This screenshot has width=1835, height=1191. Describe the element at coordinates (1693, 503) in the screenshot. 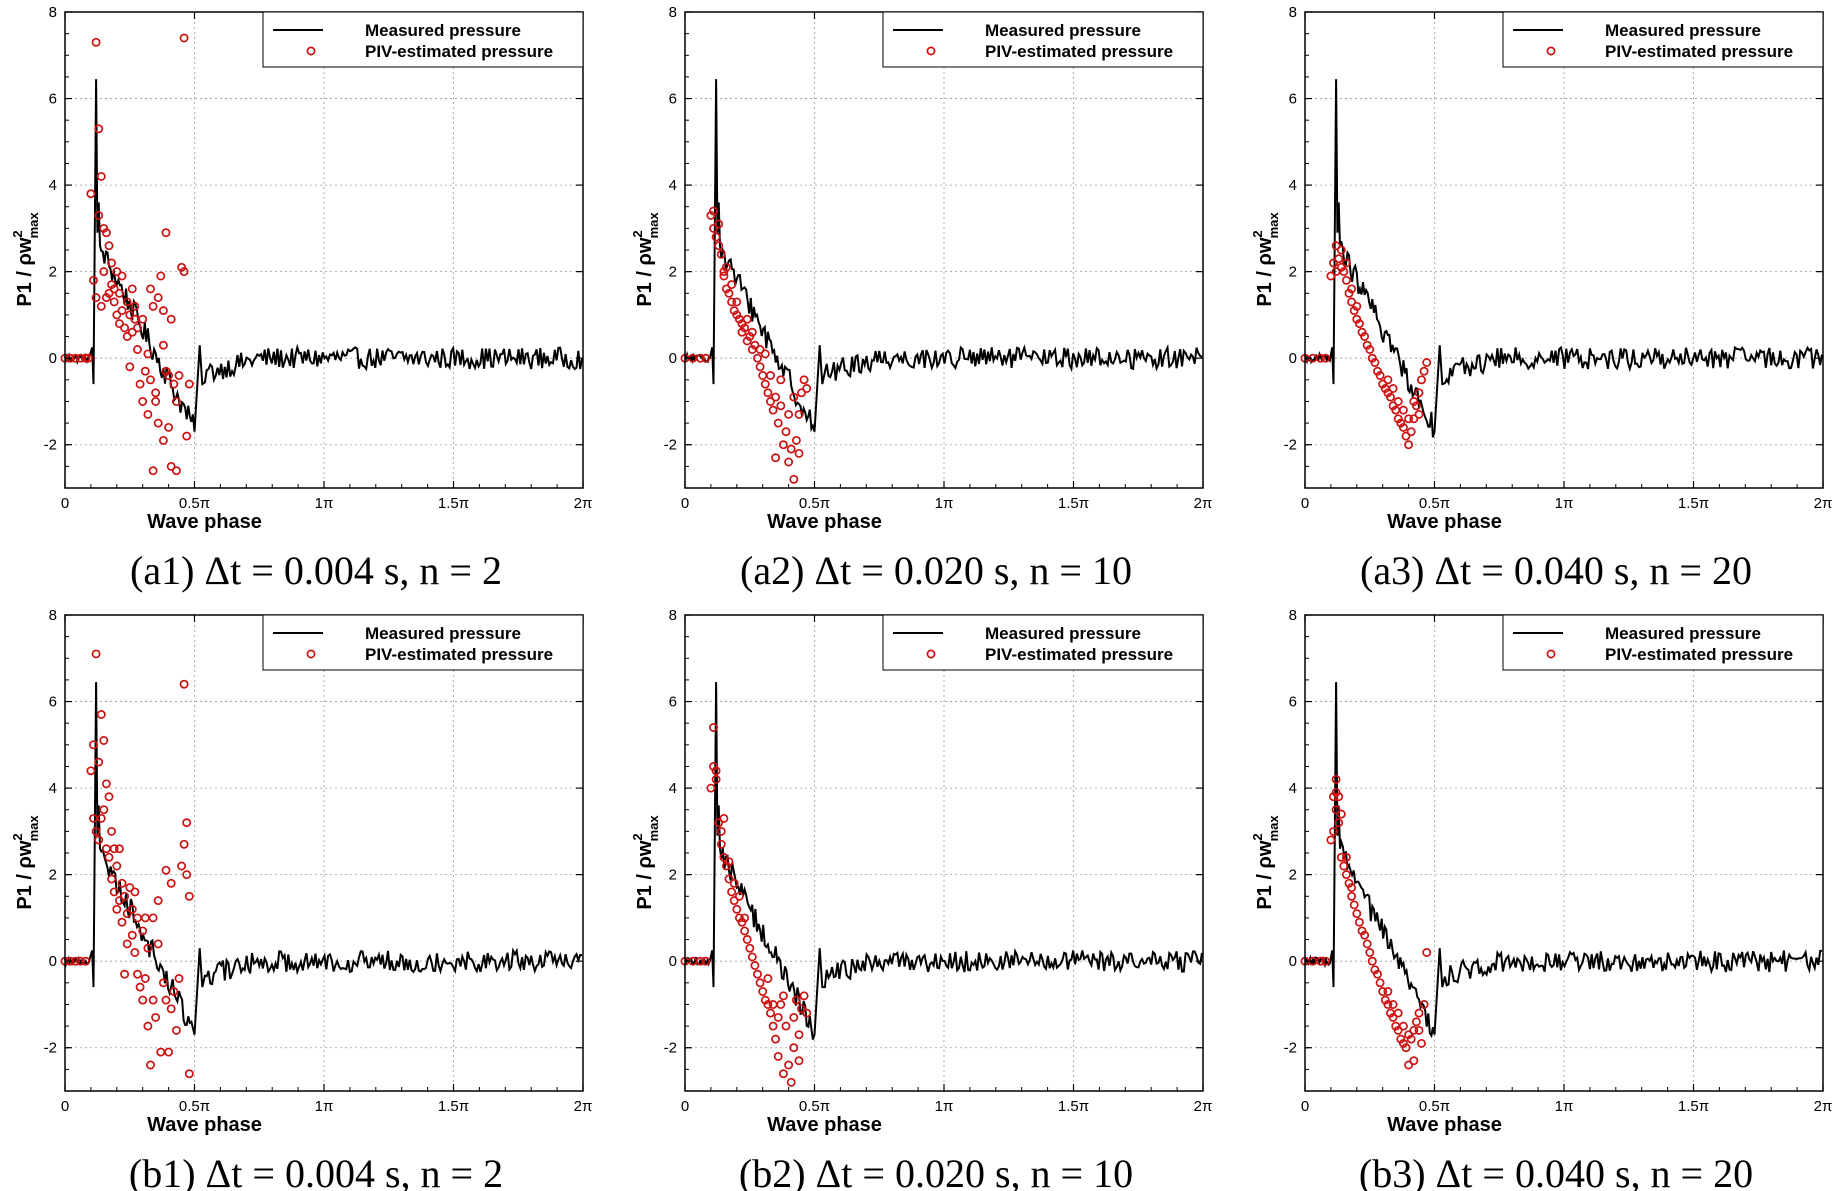

I see `x-tick-label: 1.5π` at that location.